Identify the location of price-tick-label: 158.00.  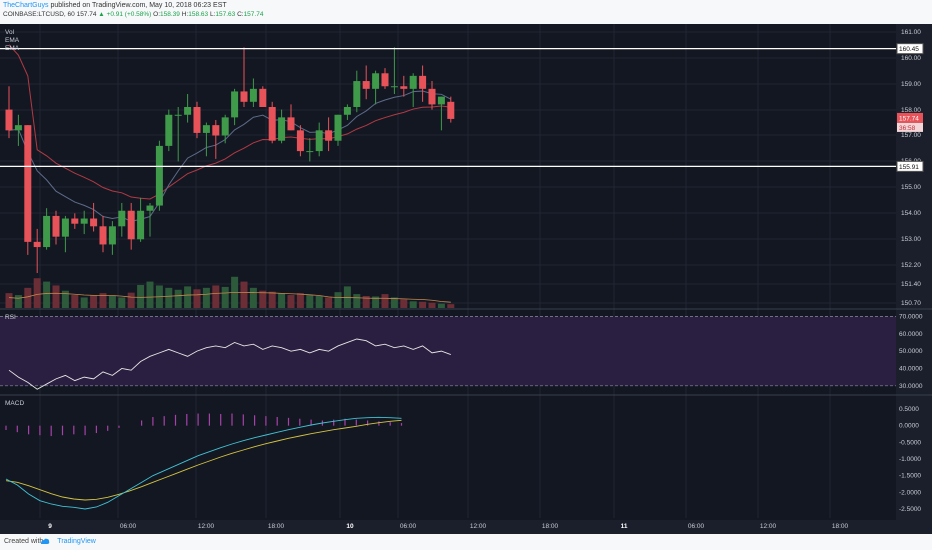
(911, 110).